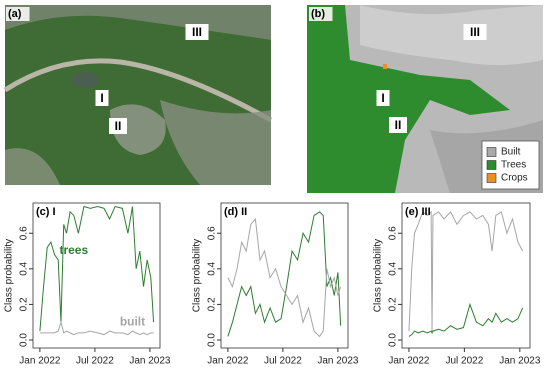  Describe the element at coordinates (73, 250) in the screenshot. I see `series-label: trees` at that location.